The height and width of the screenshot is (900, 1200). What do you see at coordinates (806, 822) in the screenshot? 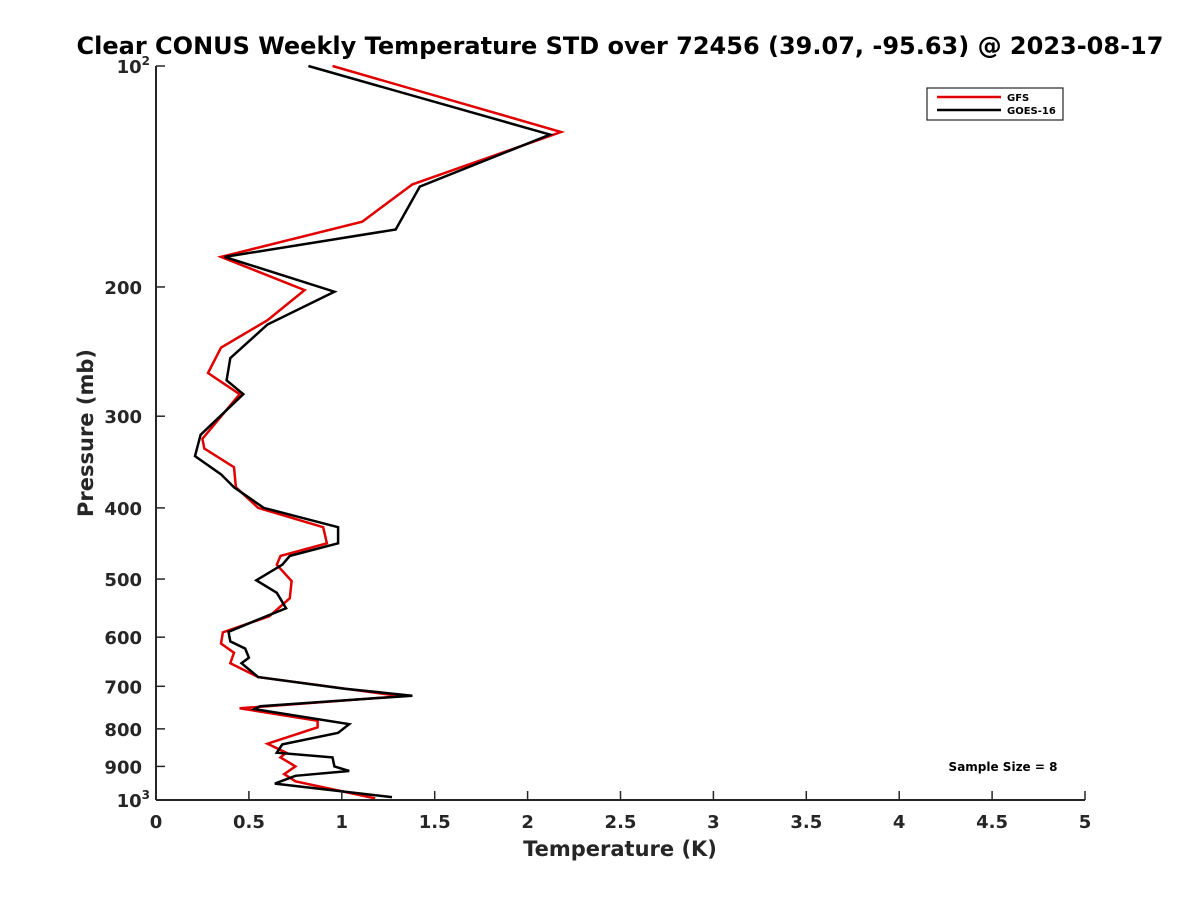
I see `x-tick-label: 3.5` at bounding box center [806, 822].